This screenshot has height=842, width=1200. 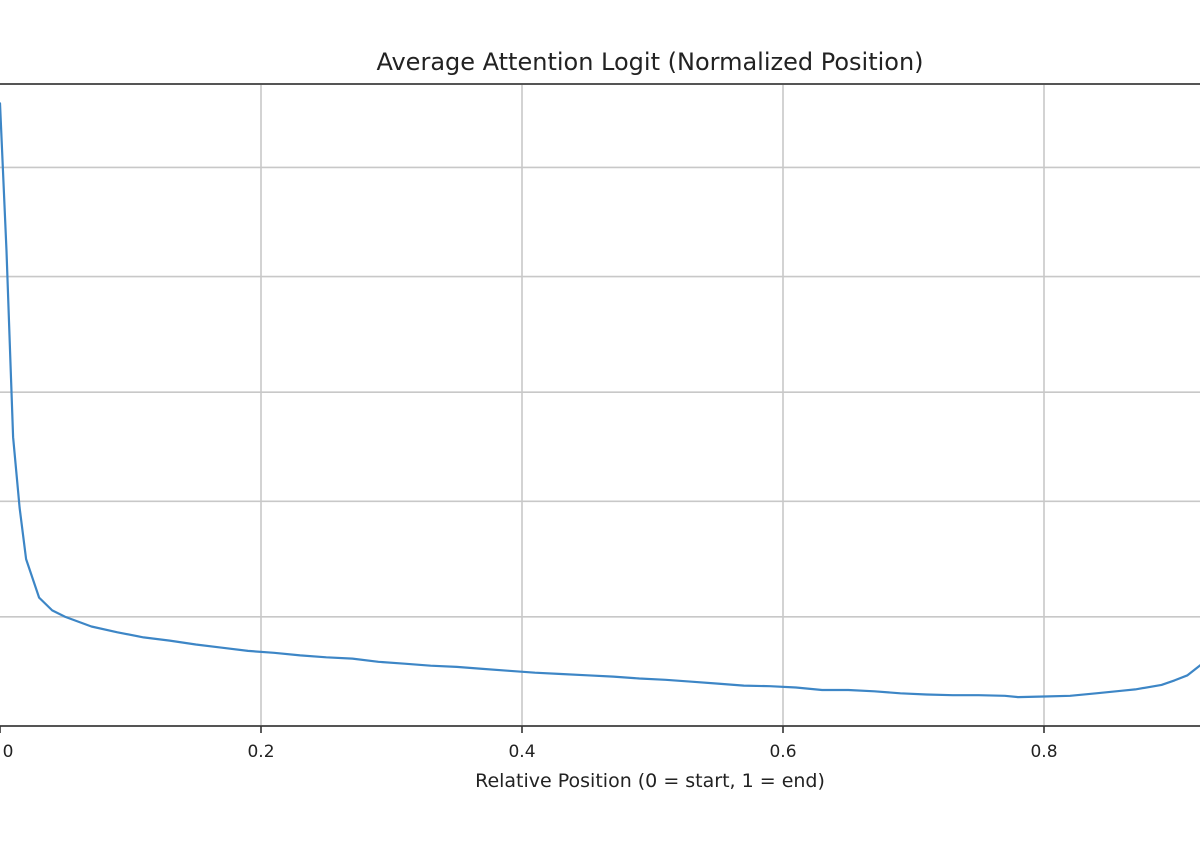 I want to click on x-tick-label: 0.2, so click(x=260, y=752).